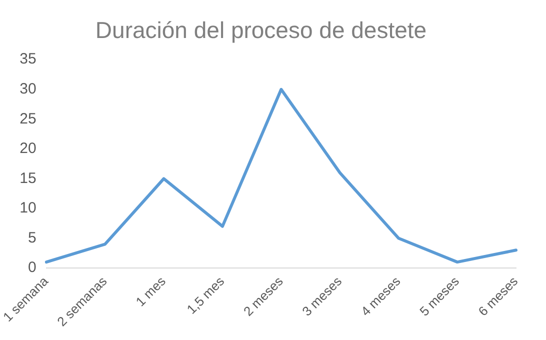 The height and width of the screenshot is (340, 546). Describe the element at coordinates (150, 291) in the screenshot. I see `x-tick-label: 1 mes` at that location.